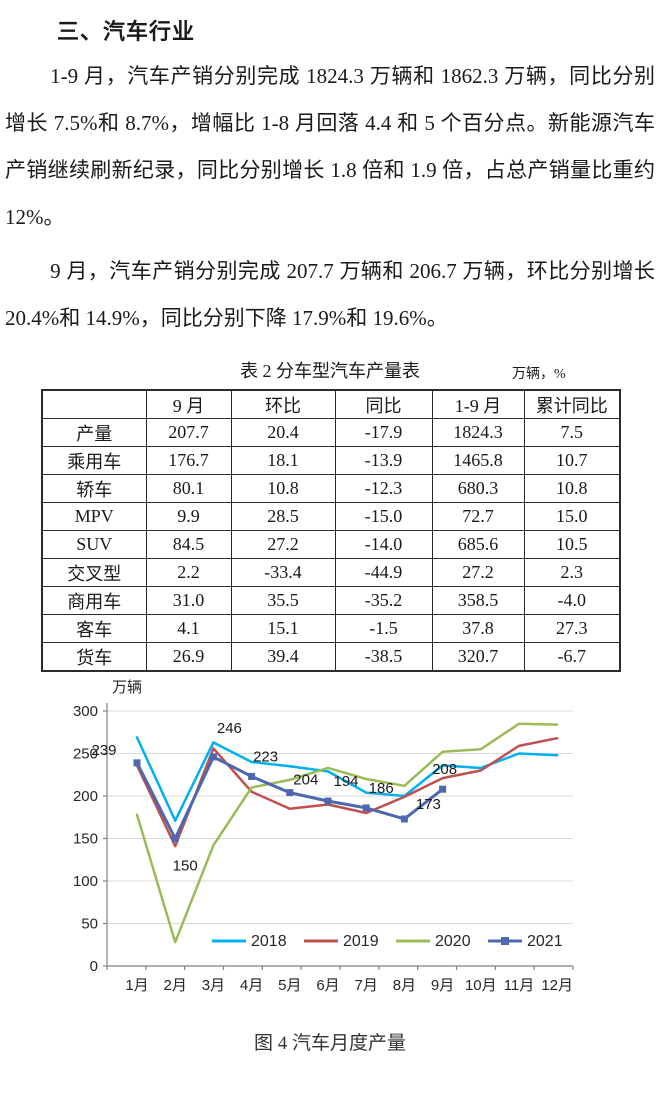  Describe the element at coordinates (94, 516) in the screenshot. I see `row-label: MPV` at that location.